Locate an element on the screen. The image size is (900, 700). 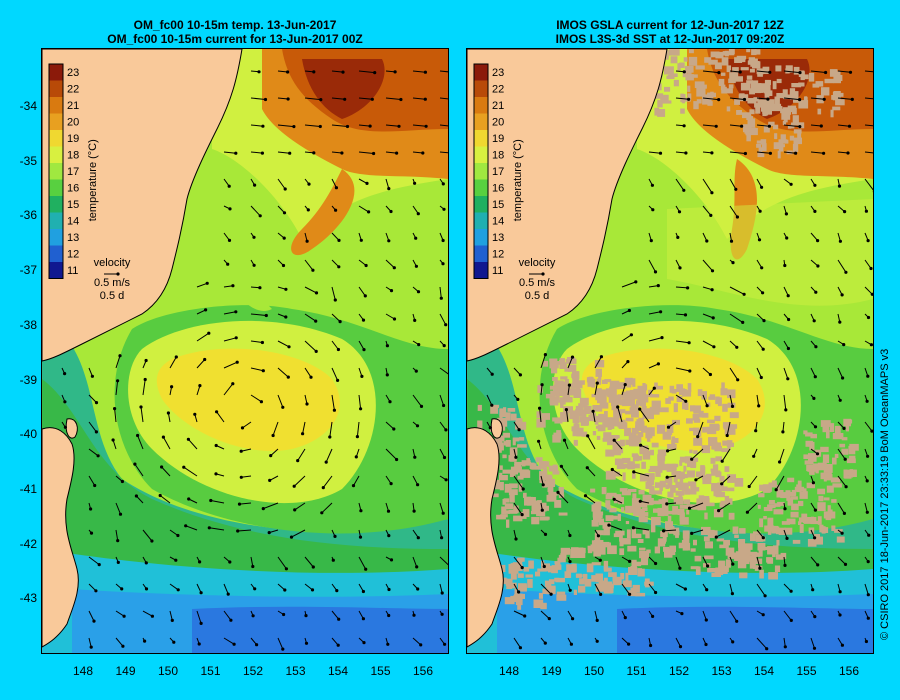
right-title-2: IMOS L3S-3d SST at 12-Jun-2017 09:20Z is located at coordinates (670, 39).